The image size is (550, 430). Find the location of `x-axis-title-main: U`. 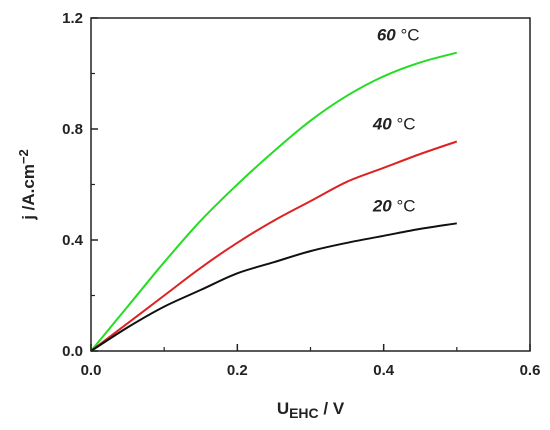

x-axis-title-main: U is located at coordinates (283, 408).